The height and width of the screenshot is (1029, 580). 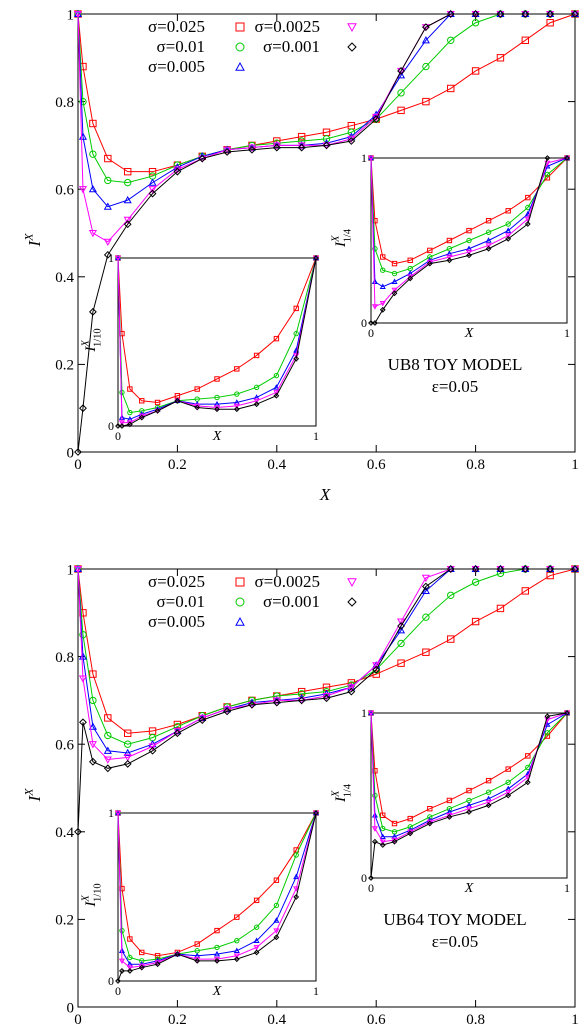 What do you see at coordinates (575, 465) in the screenshot?
I see `panel-1-axis-xtick-label: 1` at bounding box center [575, 465].